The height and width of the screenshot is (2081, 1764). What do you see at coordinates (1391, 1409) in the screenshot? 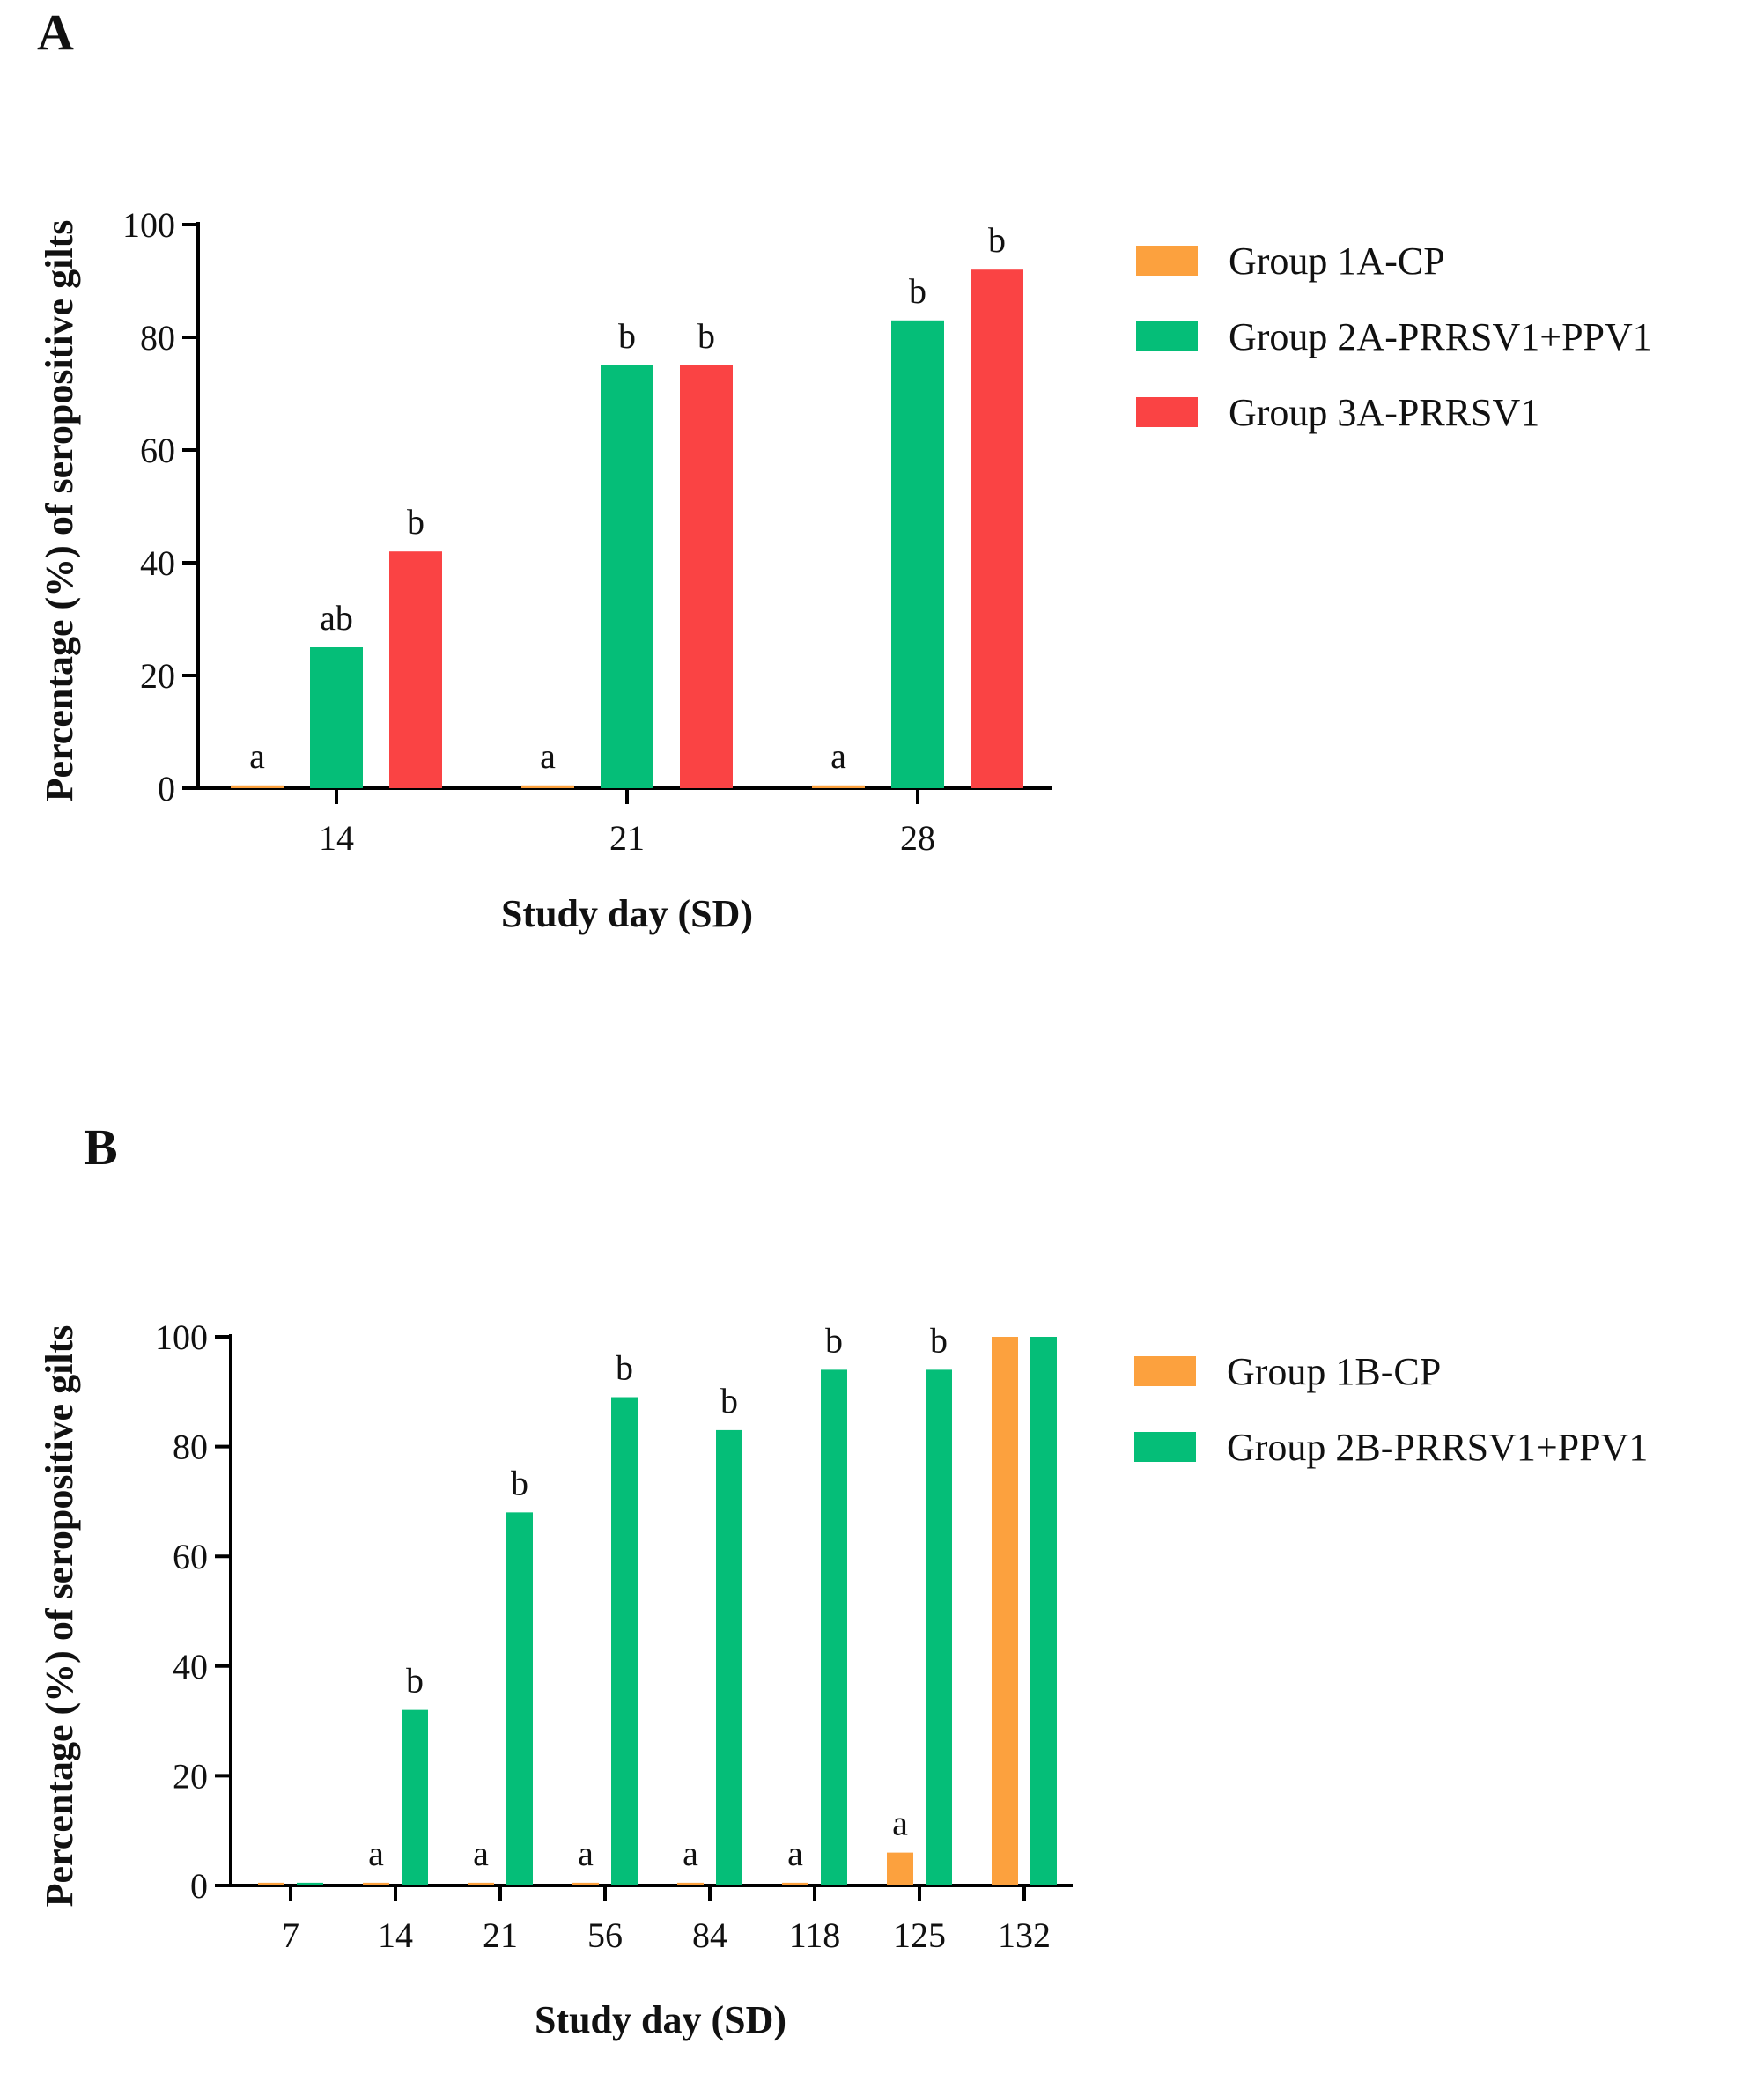
I see `panel-b-legend: Group 1B-CP Group 2B-PRRSV1+PPV1` at bounding box center [1391, 1409].